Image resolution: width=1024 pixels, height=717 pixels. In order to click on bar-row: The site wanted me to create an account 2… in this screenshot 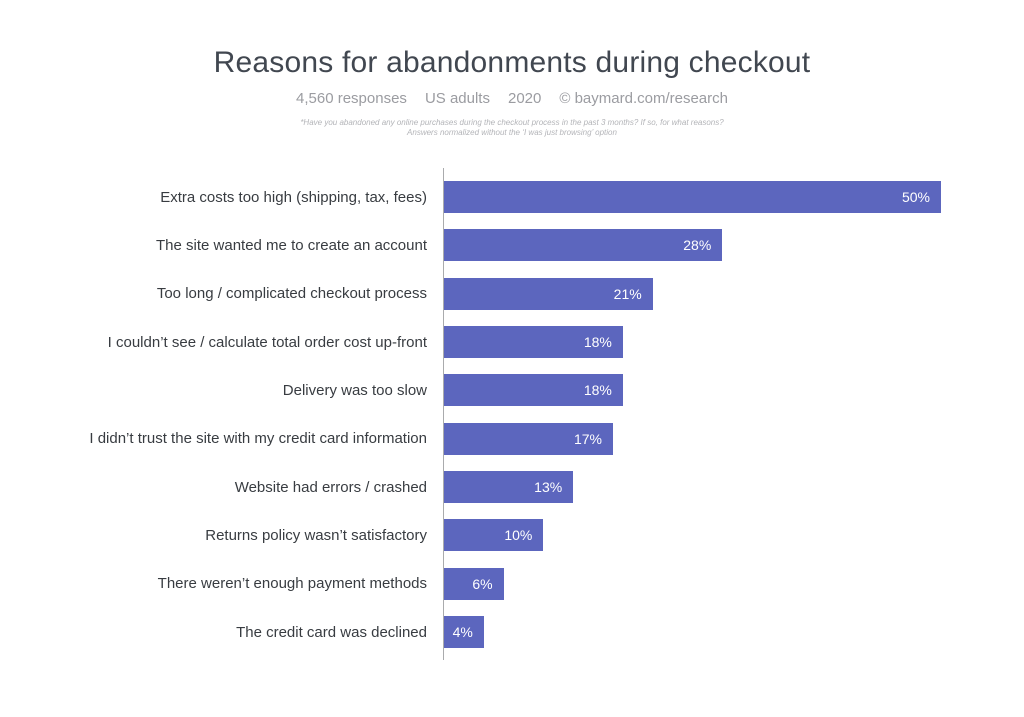, I will do `click(512, 245)`.